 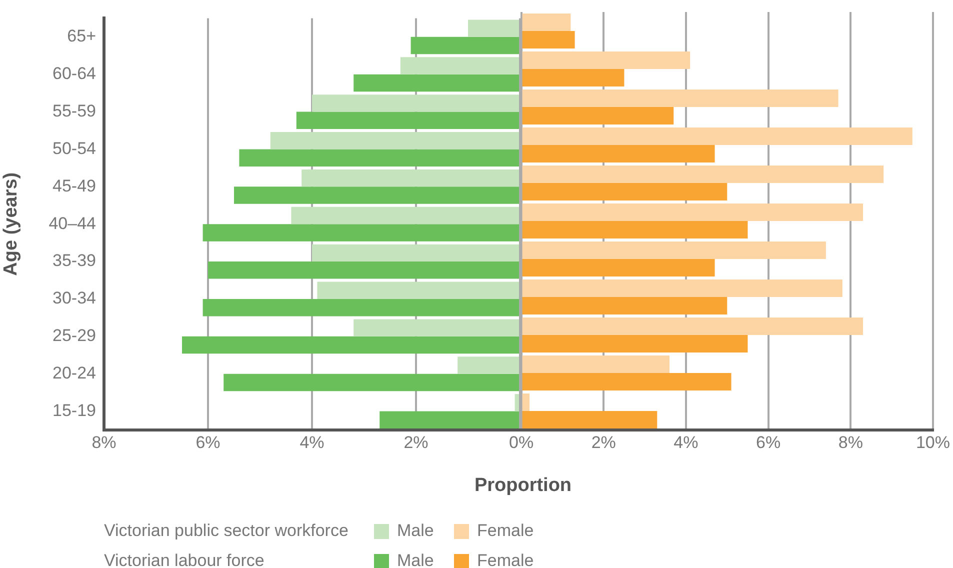 What do you see at coordinates (81, 36) in the screenshot?
I see `y-tick-label: 65+` at bounding box center [81, 36].